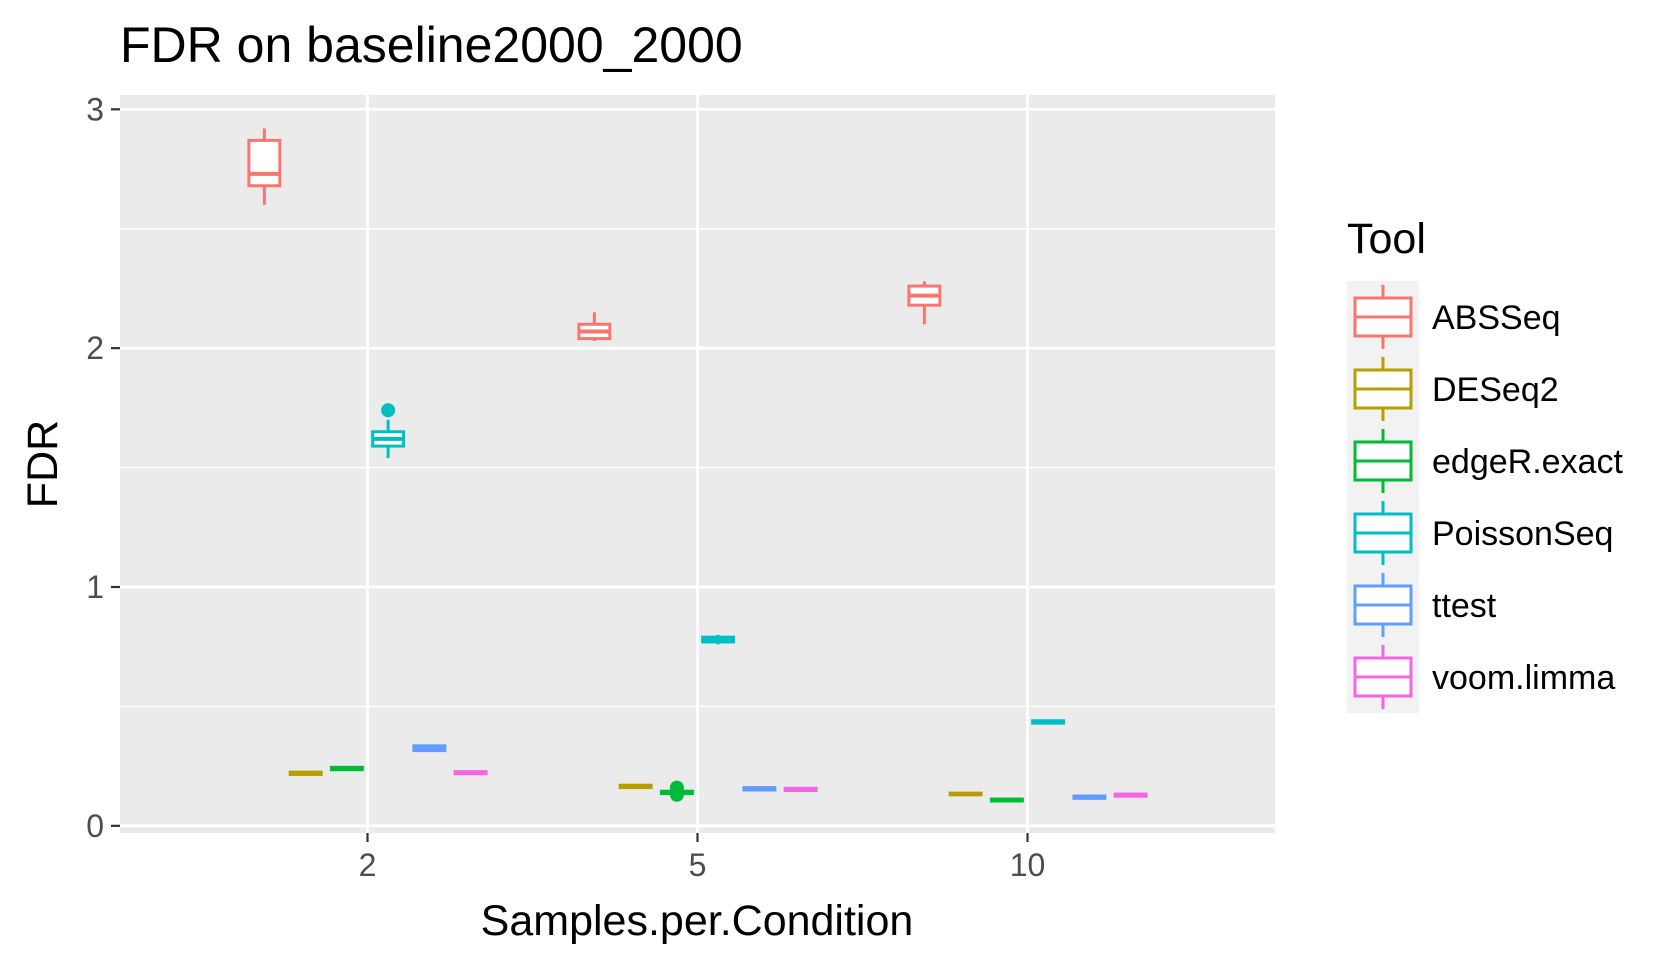 Image resolution: width=1675 pixels, height=956 pixels. Describe the element at coordinates (264, 163) in the screenshot. I see `box-body` at that location.